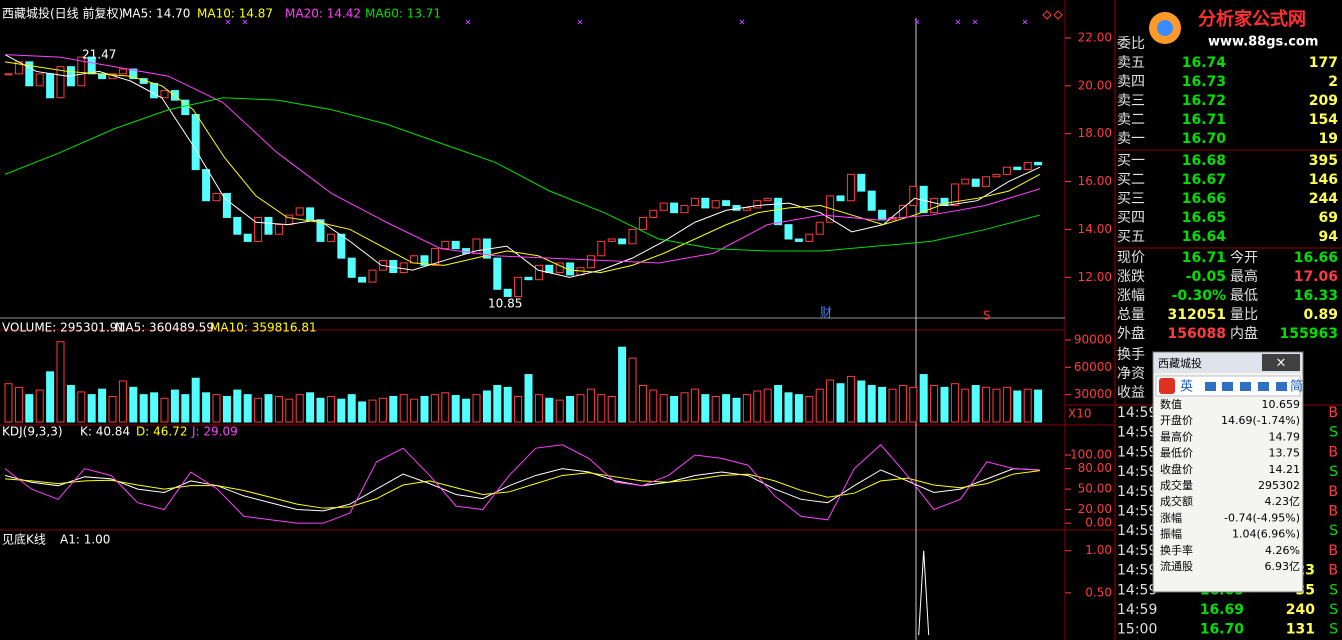  Describe the element at coordinates (1333, 492) in the screenshot. I see `tick-side: B` at that location.